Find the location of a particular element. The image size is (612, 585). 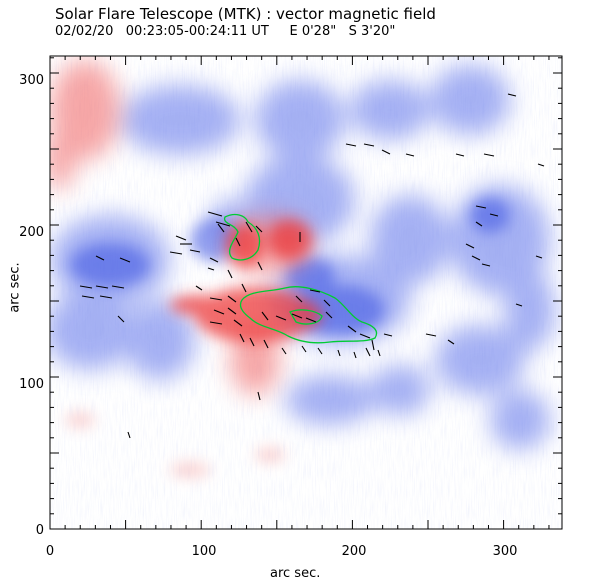

y-axis-label: arc sec. is located at coordinates (15, 287).